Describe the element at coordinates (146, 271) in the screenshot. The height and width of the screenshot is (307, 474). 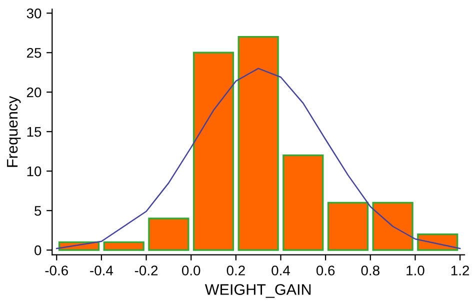
I see `x-tick-label: -0.2` at that location.